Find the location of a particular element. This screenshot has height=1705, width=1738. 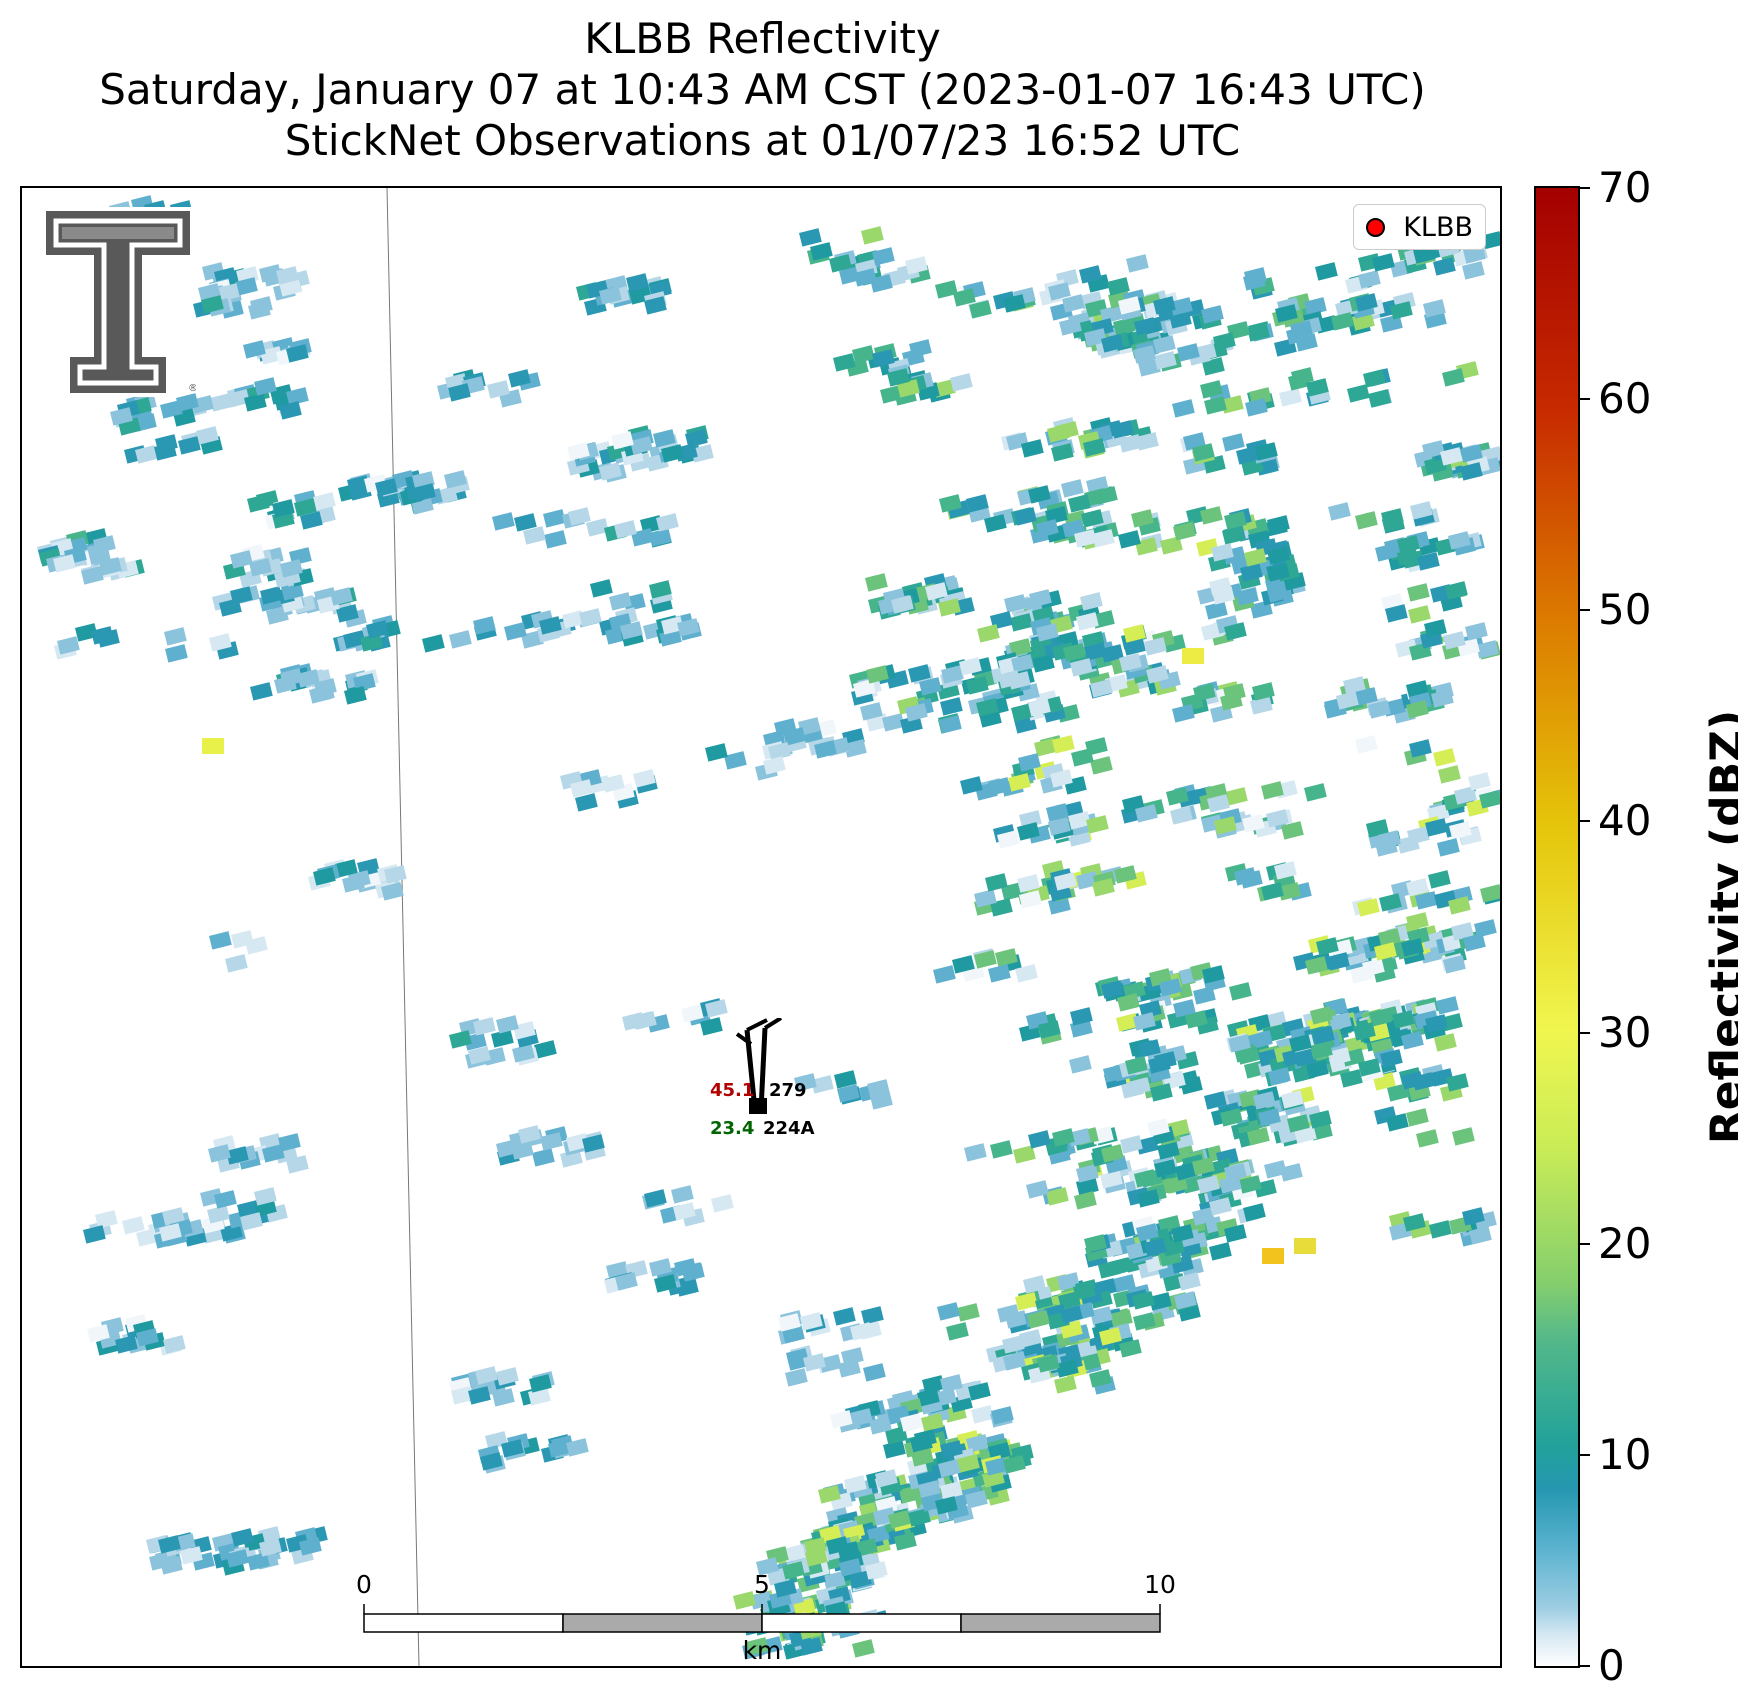

colorbar-tick-label: 50 is located at coordinates (1625, 610).